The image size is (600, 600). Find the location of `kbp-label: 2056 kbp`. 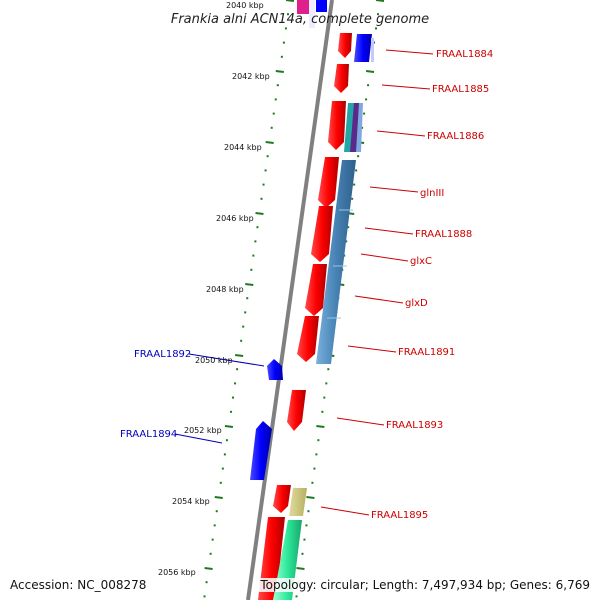

kbp-label: 2056 kbp is located at coordinates (177, 572).